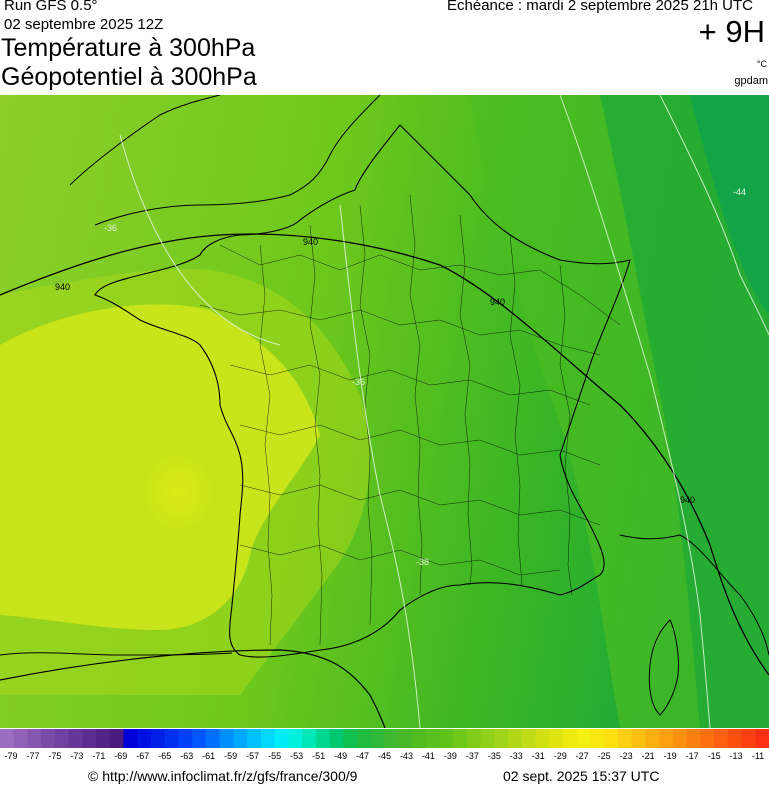  What do you see at coordinates (165, 756) in the screenshot?
I see `color-scale-tick-label: -65` at bounding box center [165, 756].